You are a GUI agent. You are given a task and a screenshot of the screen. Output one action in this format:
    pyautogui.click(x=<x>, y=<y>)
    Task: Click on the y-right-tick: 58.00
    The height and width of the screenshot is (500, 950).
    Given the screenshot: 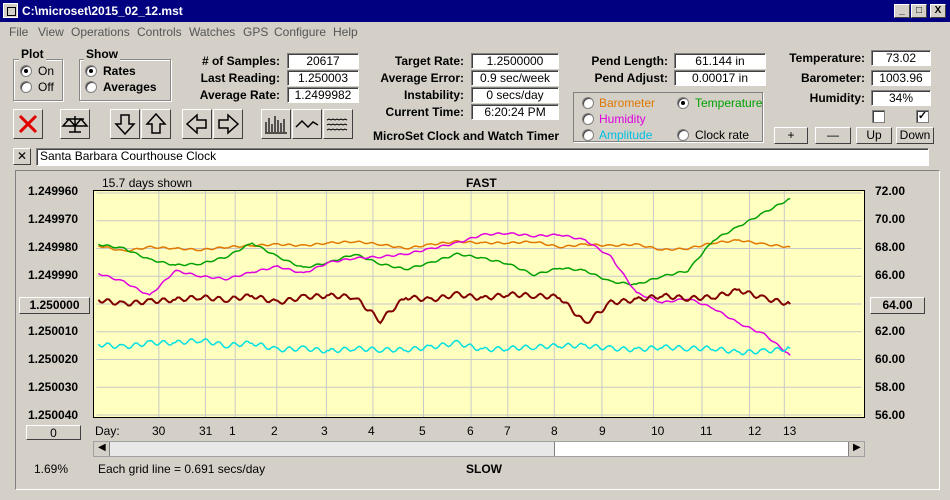 What is the action you would take?
    pyautogui.click(x=890, y=387)
    